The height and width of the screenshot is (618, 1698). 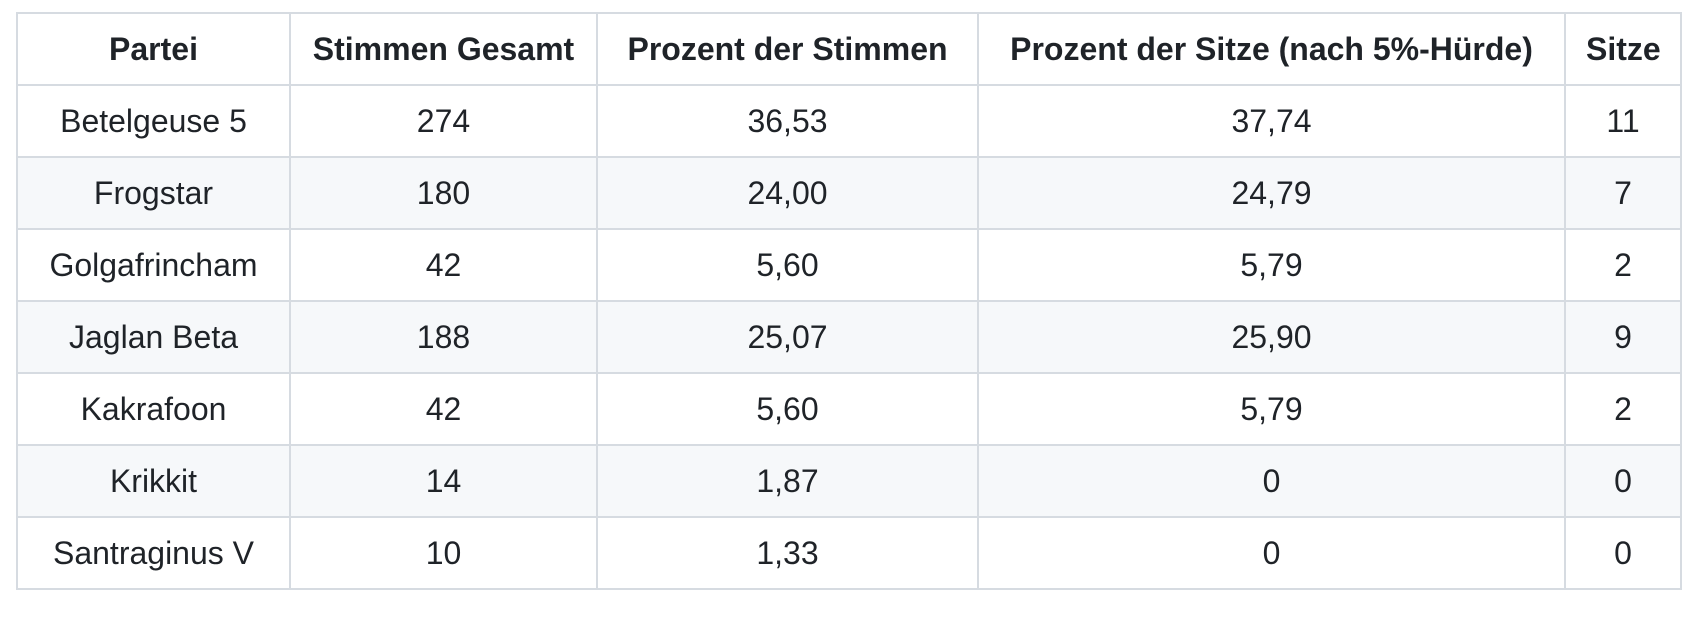 I want to click on cell-partei: Frogstar, so click(x=153, y=193).